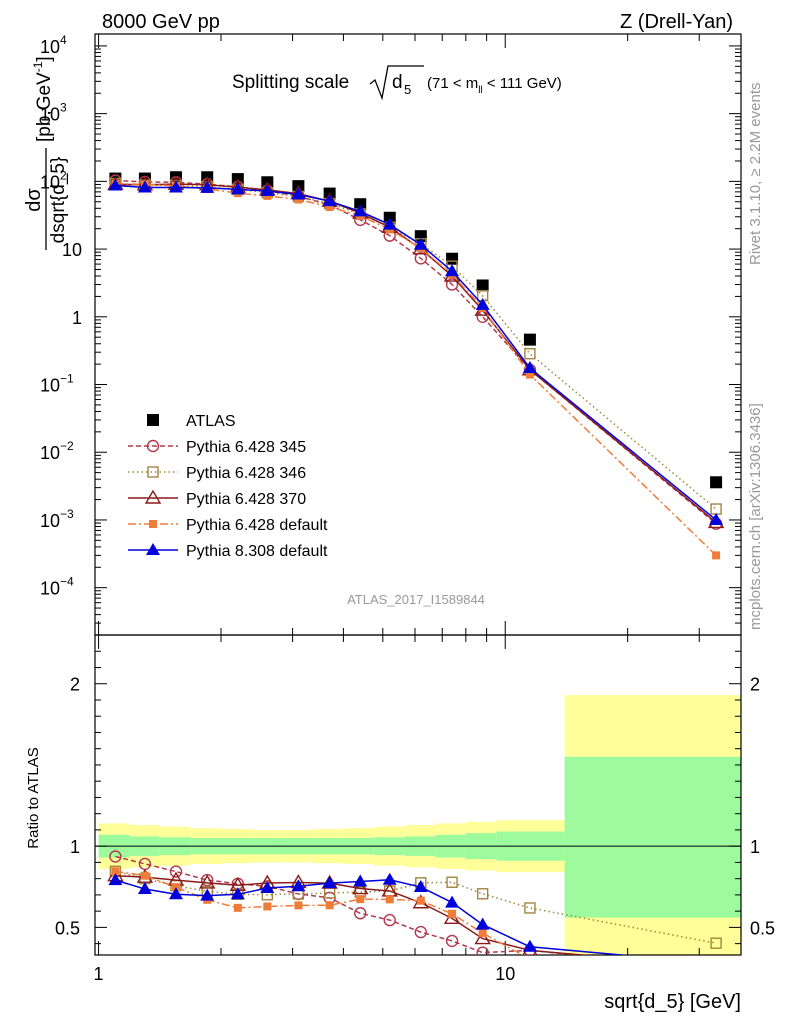 The image size is (786, 1024). Describe the element at coordinates (99, 974) in the screenshot. I see `x-tick-label: 1` at that location.